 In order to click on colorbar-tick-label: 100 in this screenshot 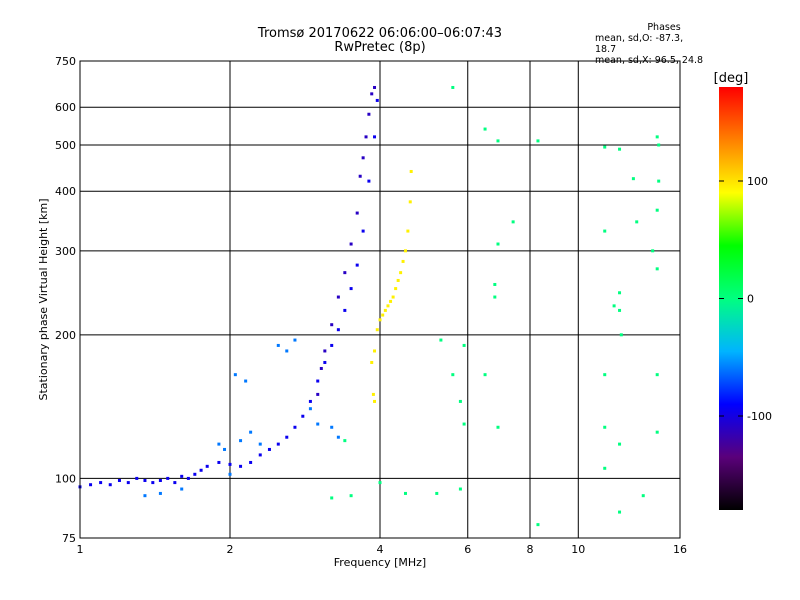, I will do `click(757, 181)`.